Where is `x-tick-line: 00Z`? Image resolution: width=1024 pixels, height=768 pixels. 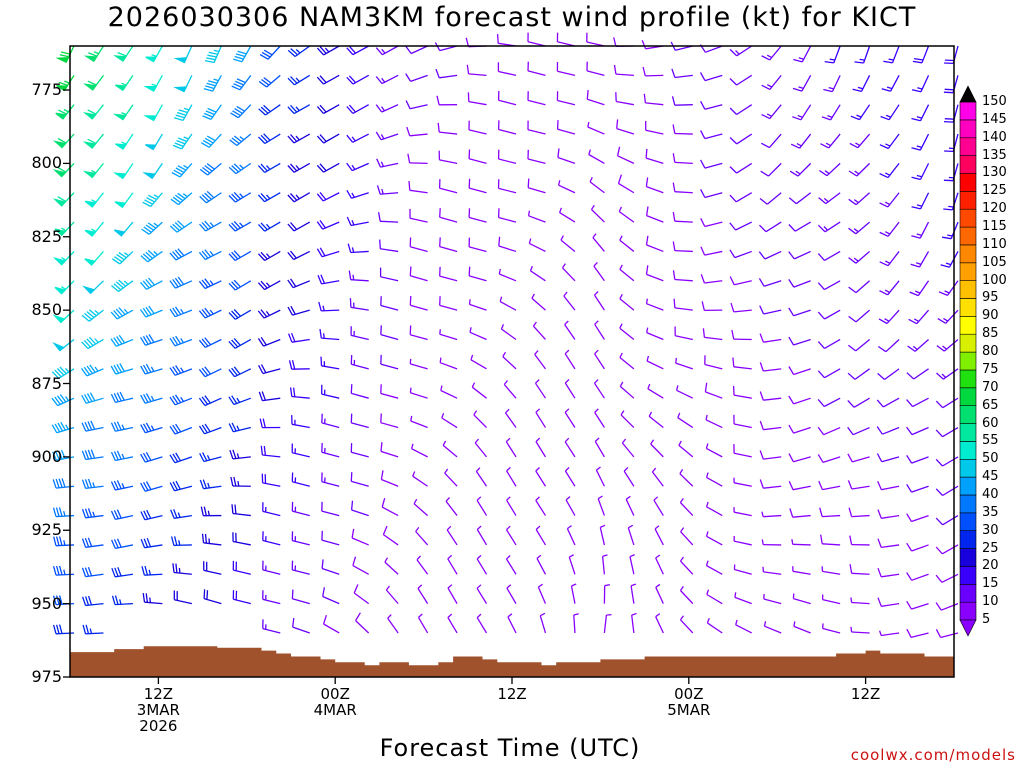 x-tick-line: 00Z is located at coordinates (689, 694).